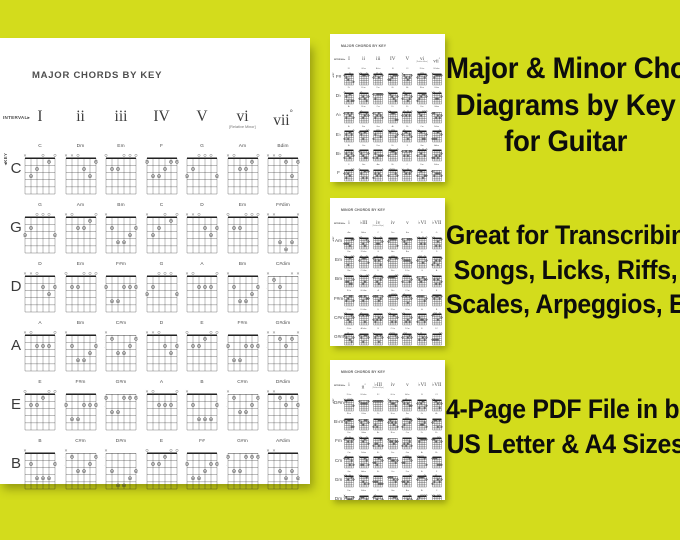 This screenshot has width=680, height=540. I want to click on chord-name: Bm, so click(242, 264).